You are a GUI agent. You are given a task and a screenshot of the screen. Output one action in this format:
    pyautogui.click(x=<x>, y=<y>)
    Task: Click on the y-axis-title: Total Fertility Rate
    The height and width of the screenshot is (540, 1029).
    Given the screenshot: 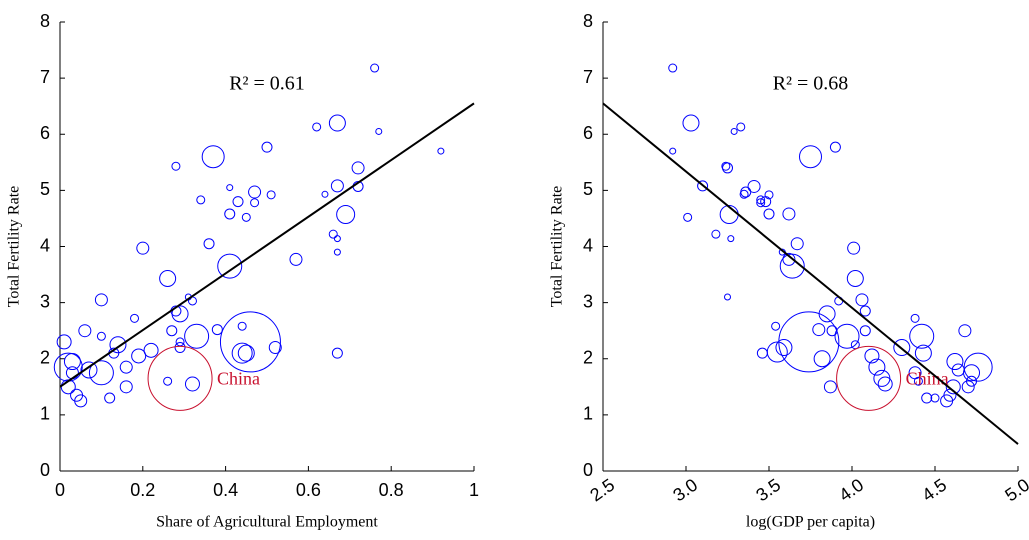 What is the action you would take?
    pyautogui.click(x=14, y=247)
    